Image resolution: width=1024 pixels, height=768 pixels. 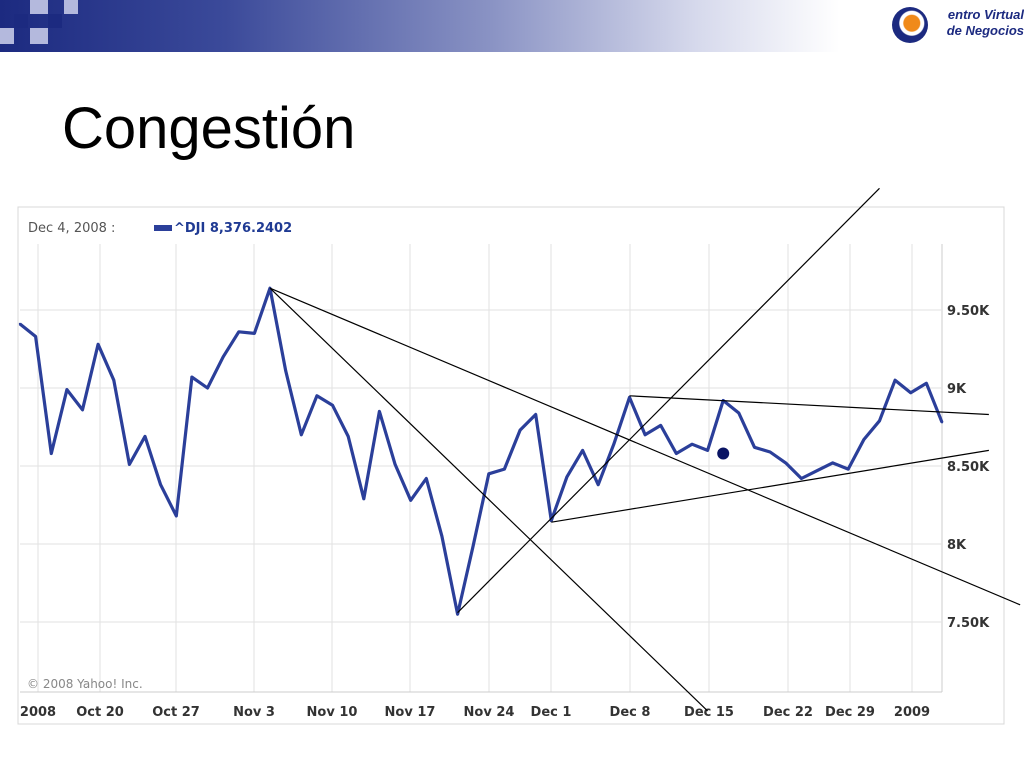 I want to click on centro-virtual-logo: entro Virtual de Negocios, so click(x=953, y=25).